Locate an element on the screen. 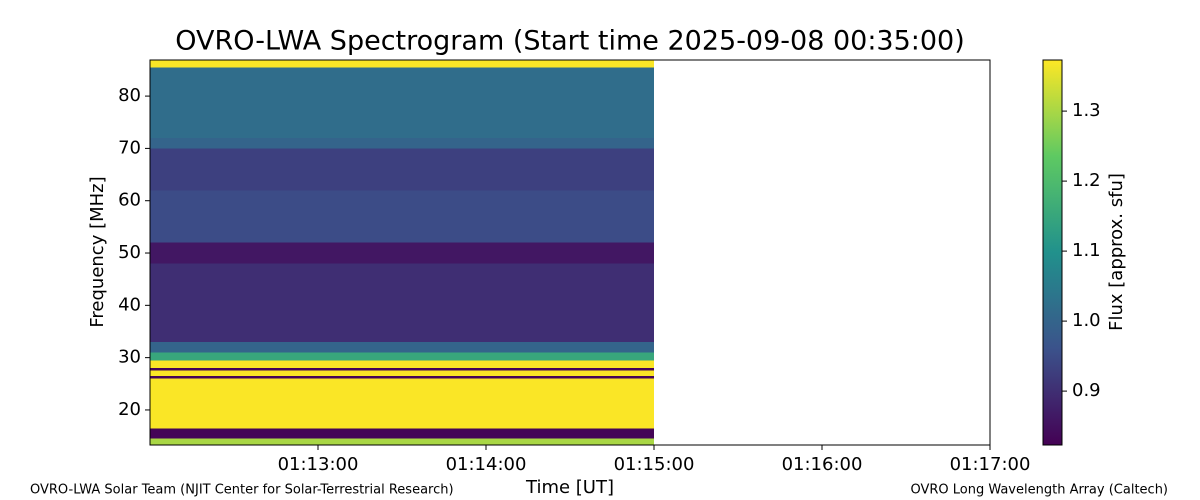  y-tick-label: 40 is located at coordinates (129, 304).